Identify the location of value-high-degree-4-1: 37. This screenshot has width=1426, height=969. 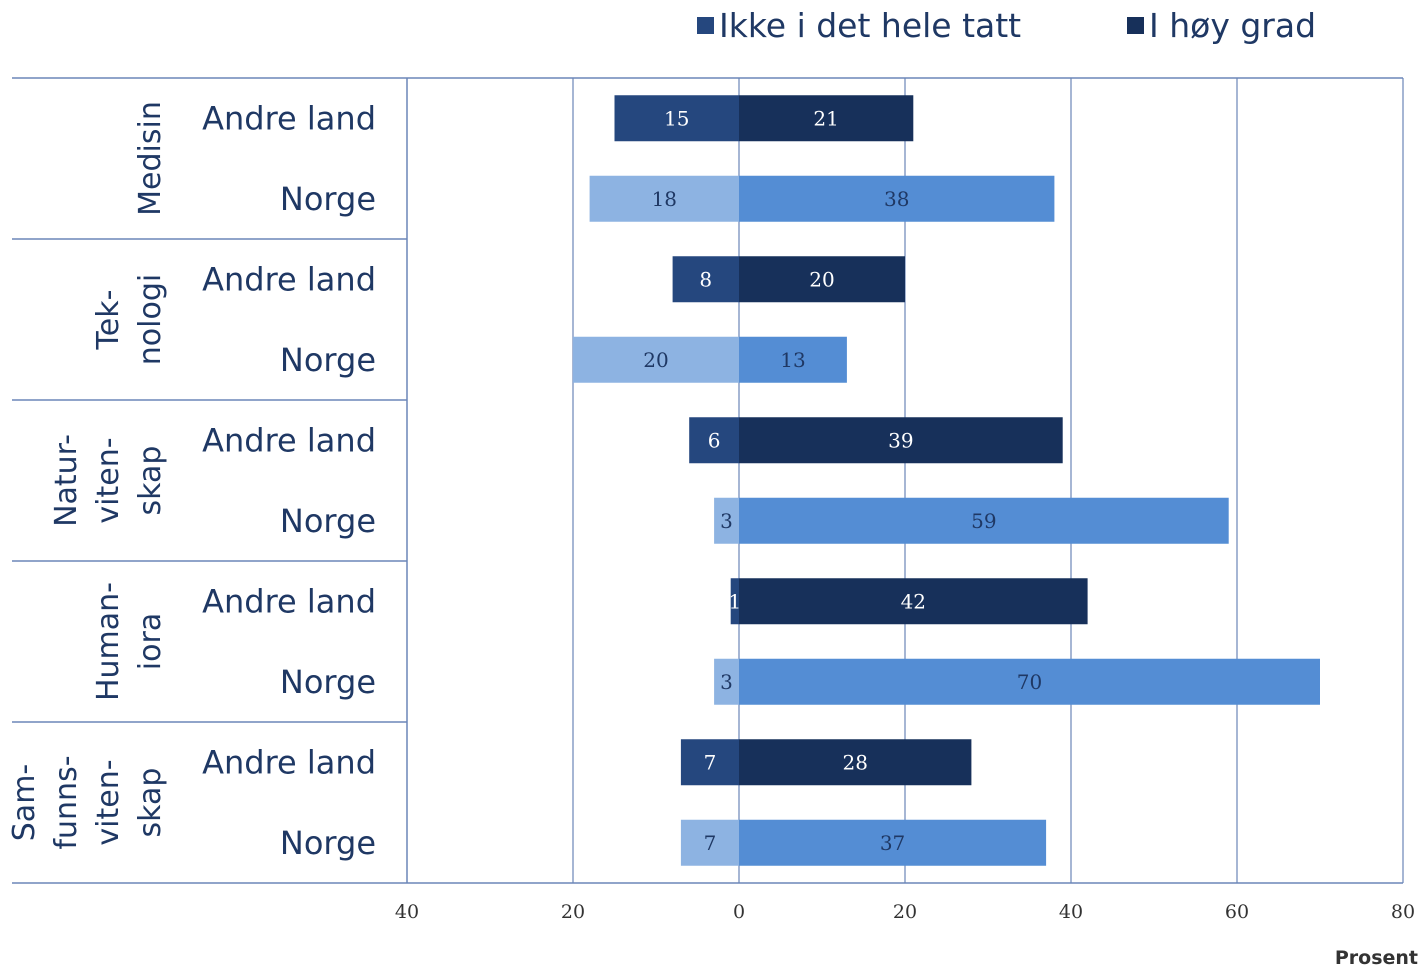
(892, 843).